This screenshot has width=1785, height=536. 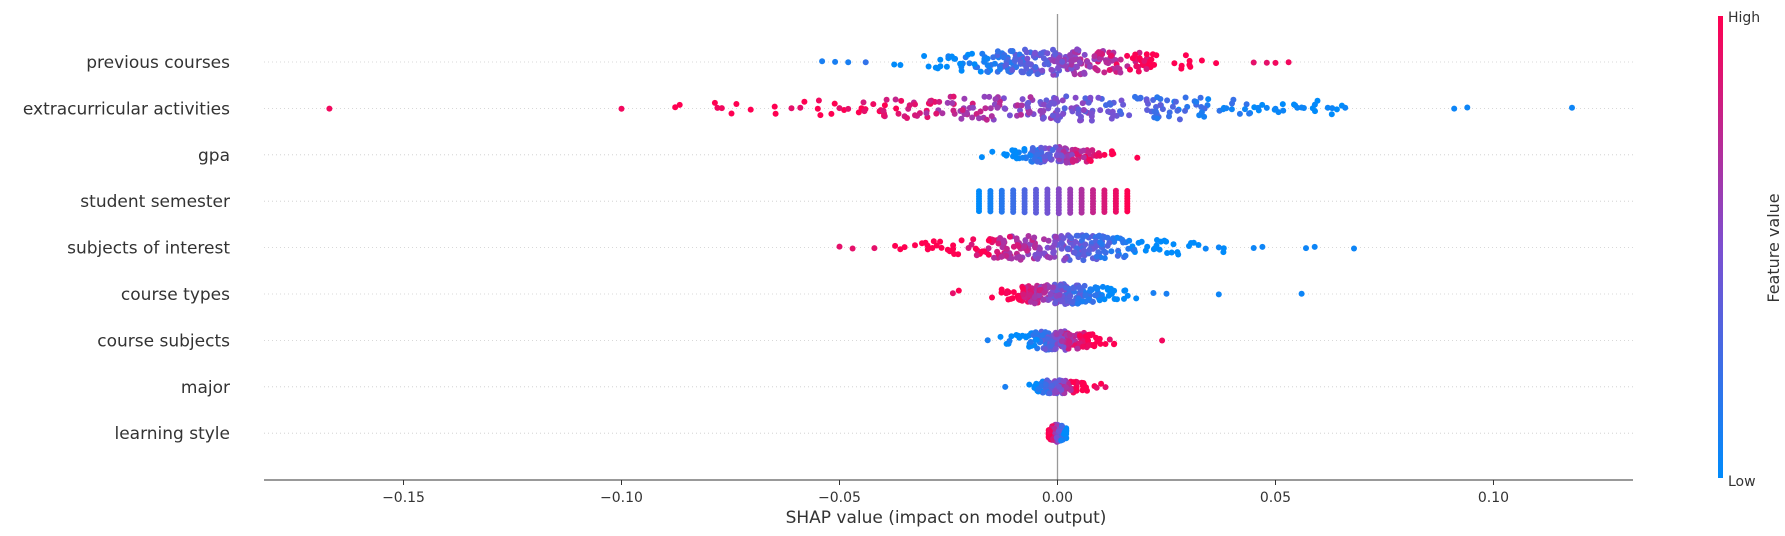 What do you see at coordinates (1750, 250) in the screenshot?
I see `colorbar: High Low Feature value` at bounding box center [1750, 250].